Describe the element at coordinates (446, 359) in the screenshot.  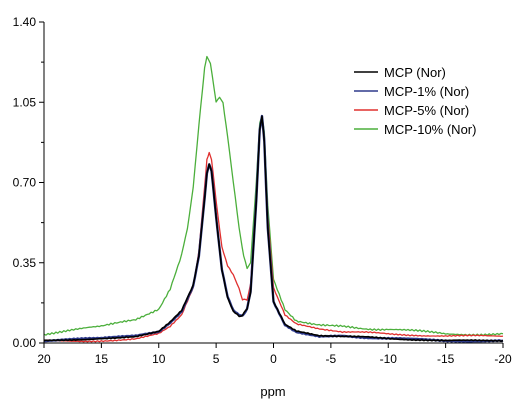
I see `x-tick-label: -15` at that location.